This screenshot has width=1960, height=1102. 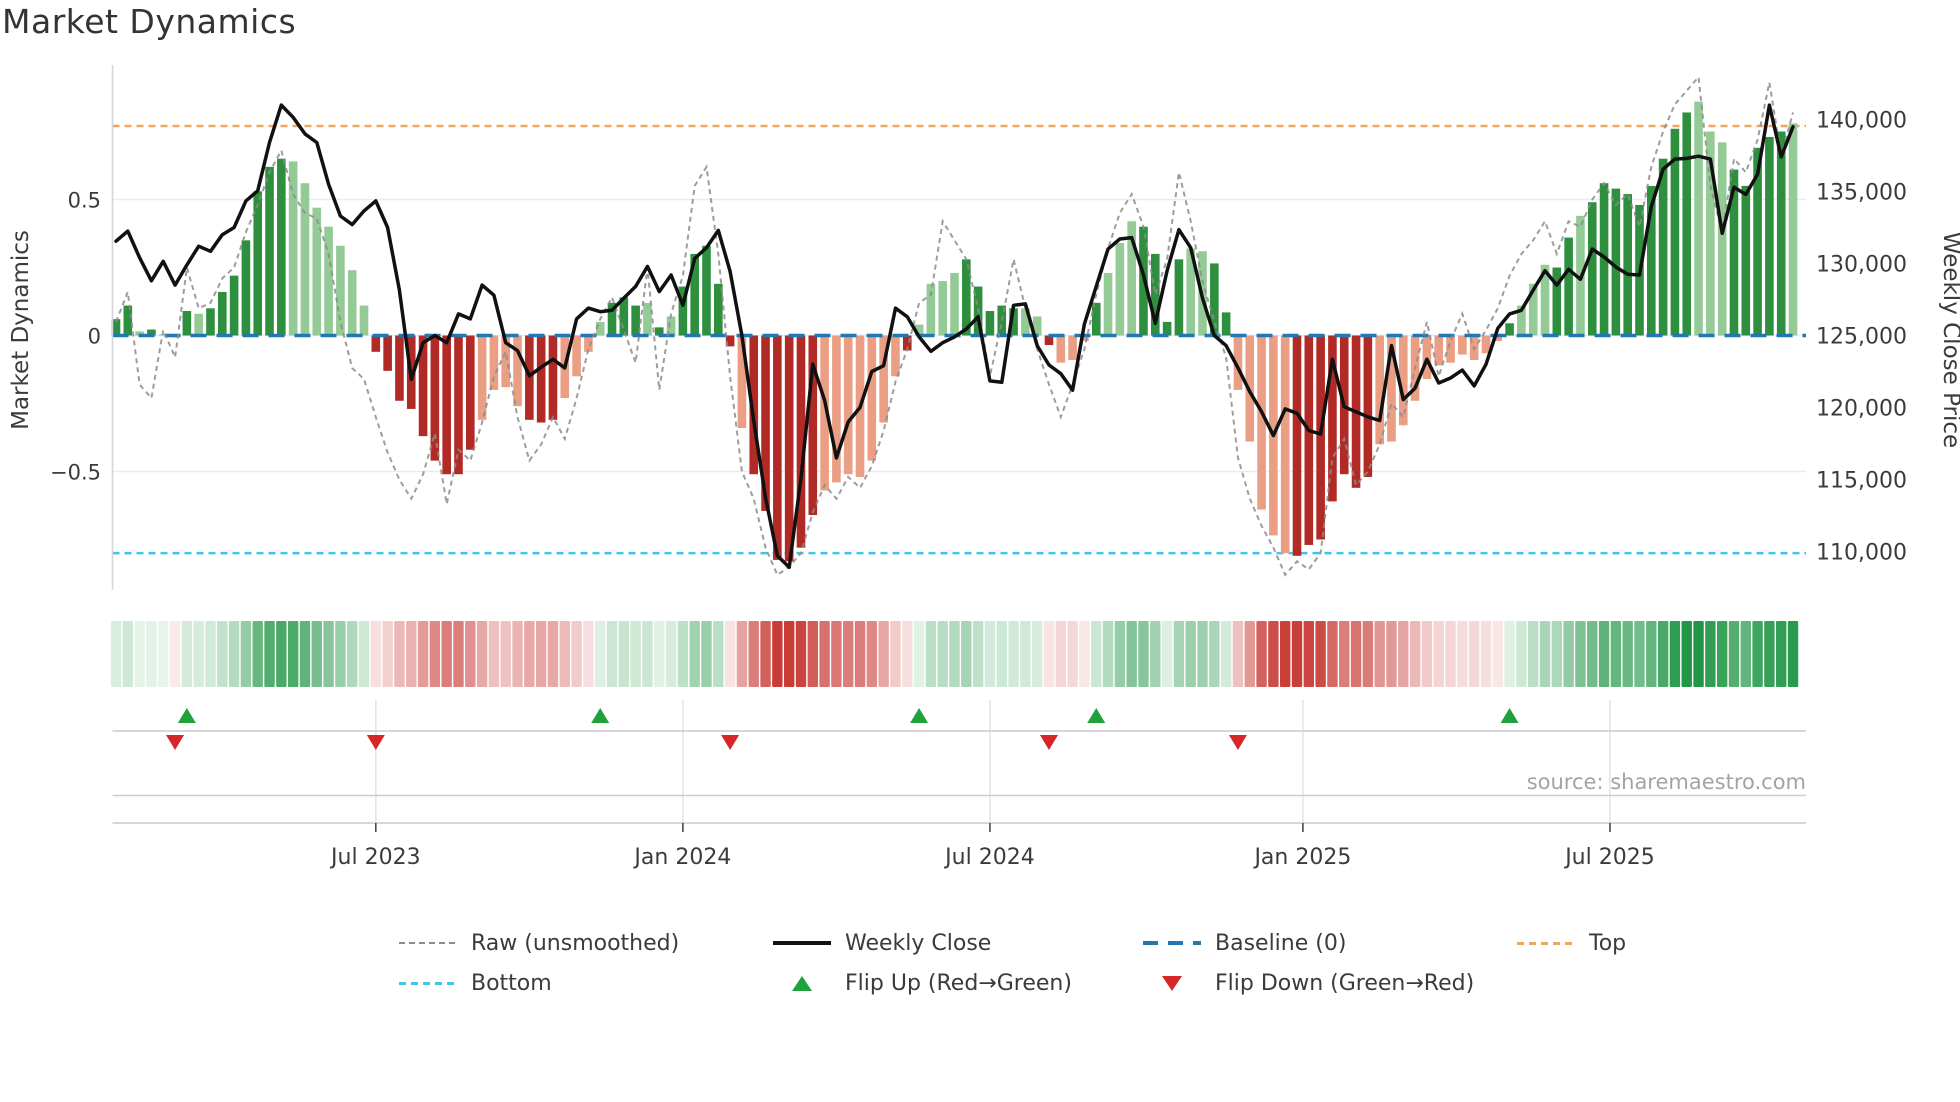 What do you see at coordinates (1861, 481) in the screenshot?
I see `right-axis-tick-label: 115,000` at bounding box center [1861, 481].